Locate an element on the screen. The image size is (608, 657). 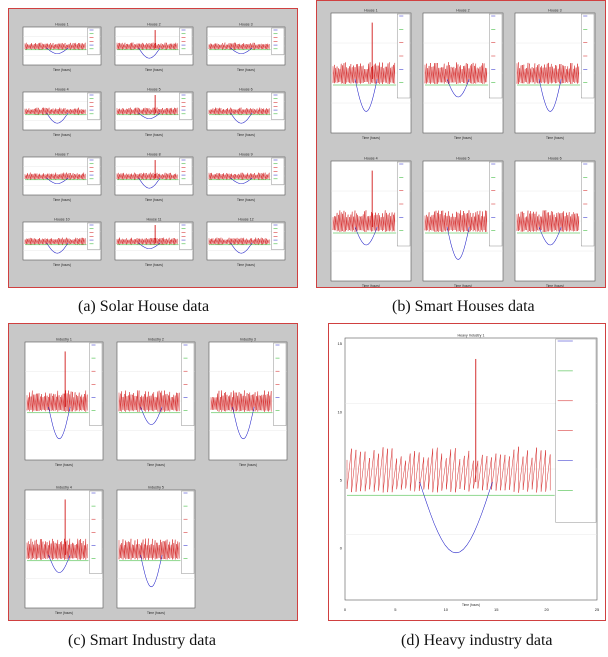
subplot: Industry 3 Time (hours) is located at coordinates (248, 402).